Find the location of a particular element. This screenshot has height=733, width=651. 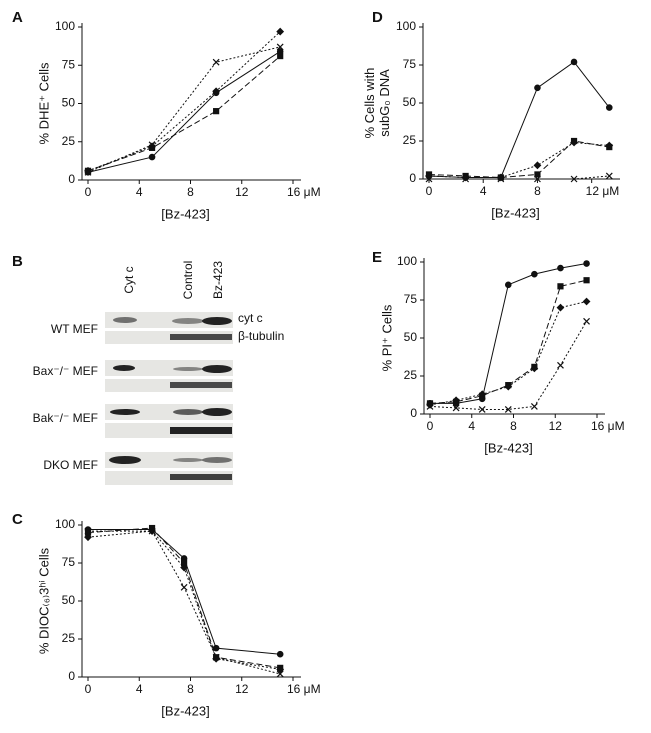

chart: E 0 25 50 75 100 0 4 8 12 16 μM [Bz-423] % PI⁺ Cells is located at coordinates (498, 352).